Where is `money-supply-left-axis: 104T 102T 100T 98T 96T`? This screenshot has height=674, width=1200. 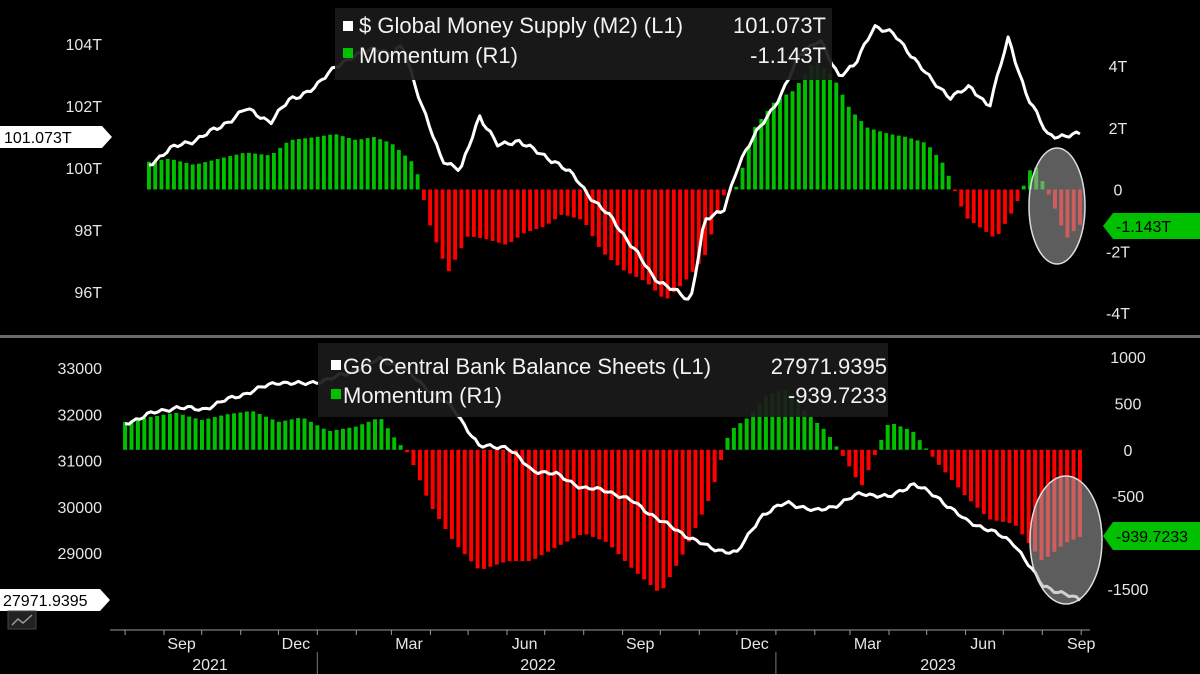 money-supply-left-axis: 104T 102T 100T 98T 96T is located at coordinates (84, 169).